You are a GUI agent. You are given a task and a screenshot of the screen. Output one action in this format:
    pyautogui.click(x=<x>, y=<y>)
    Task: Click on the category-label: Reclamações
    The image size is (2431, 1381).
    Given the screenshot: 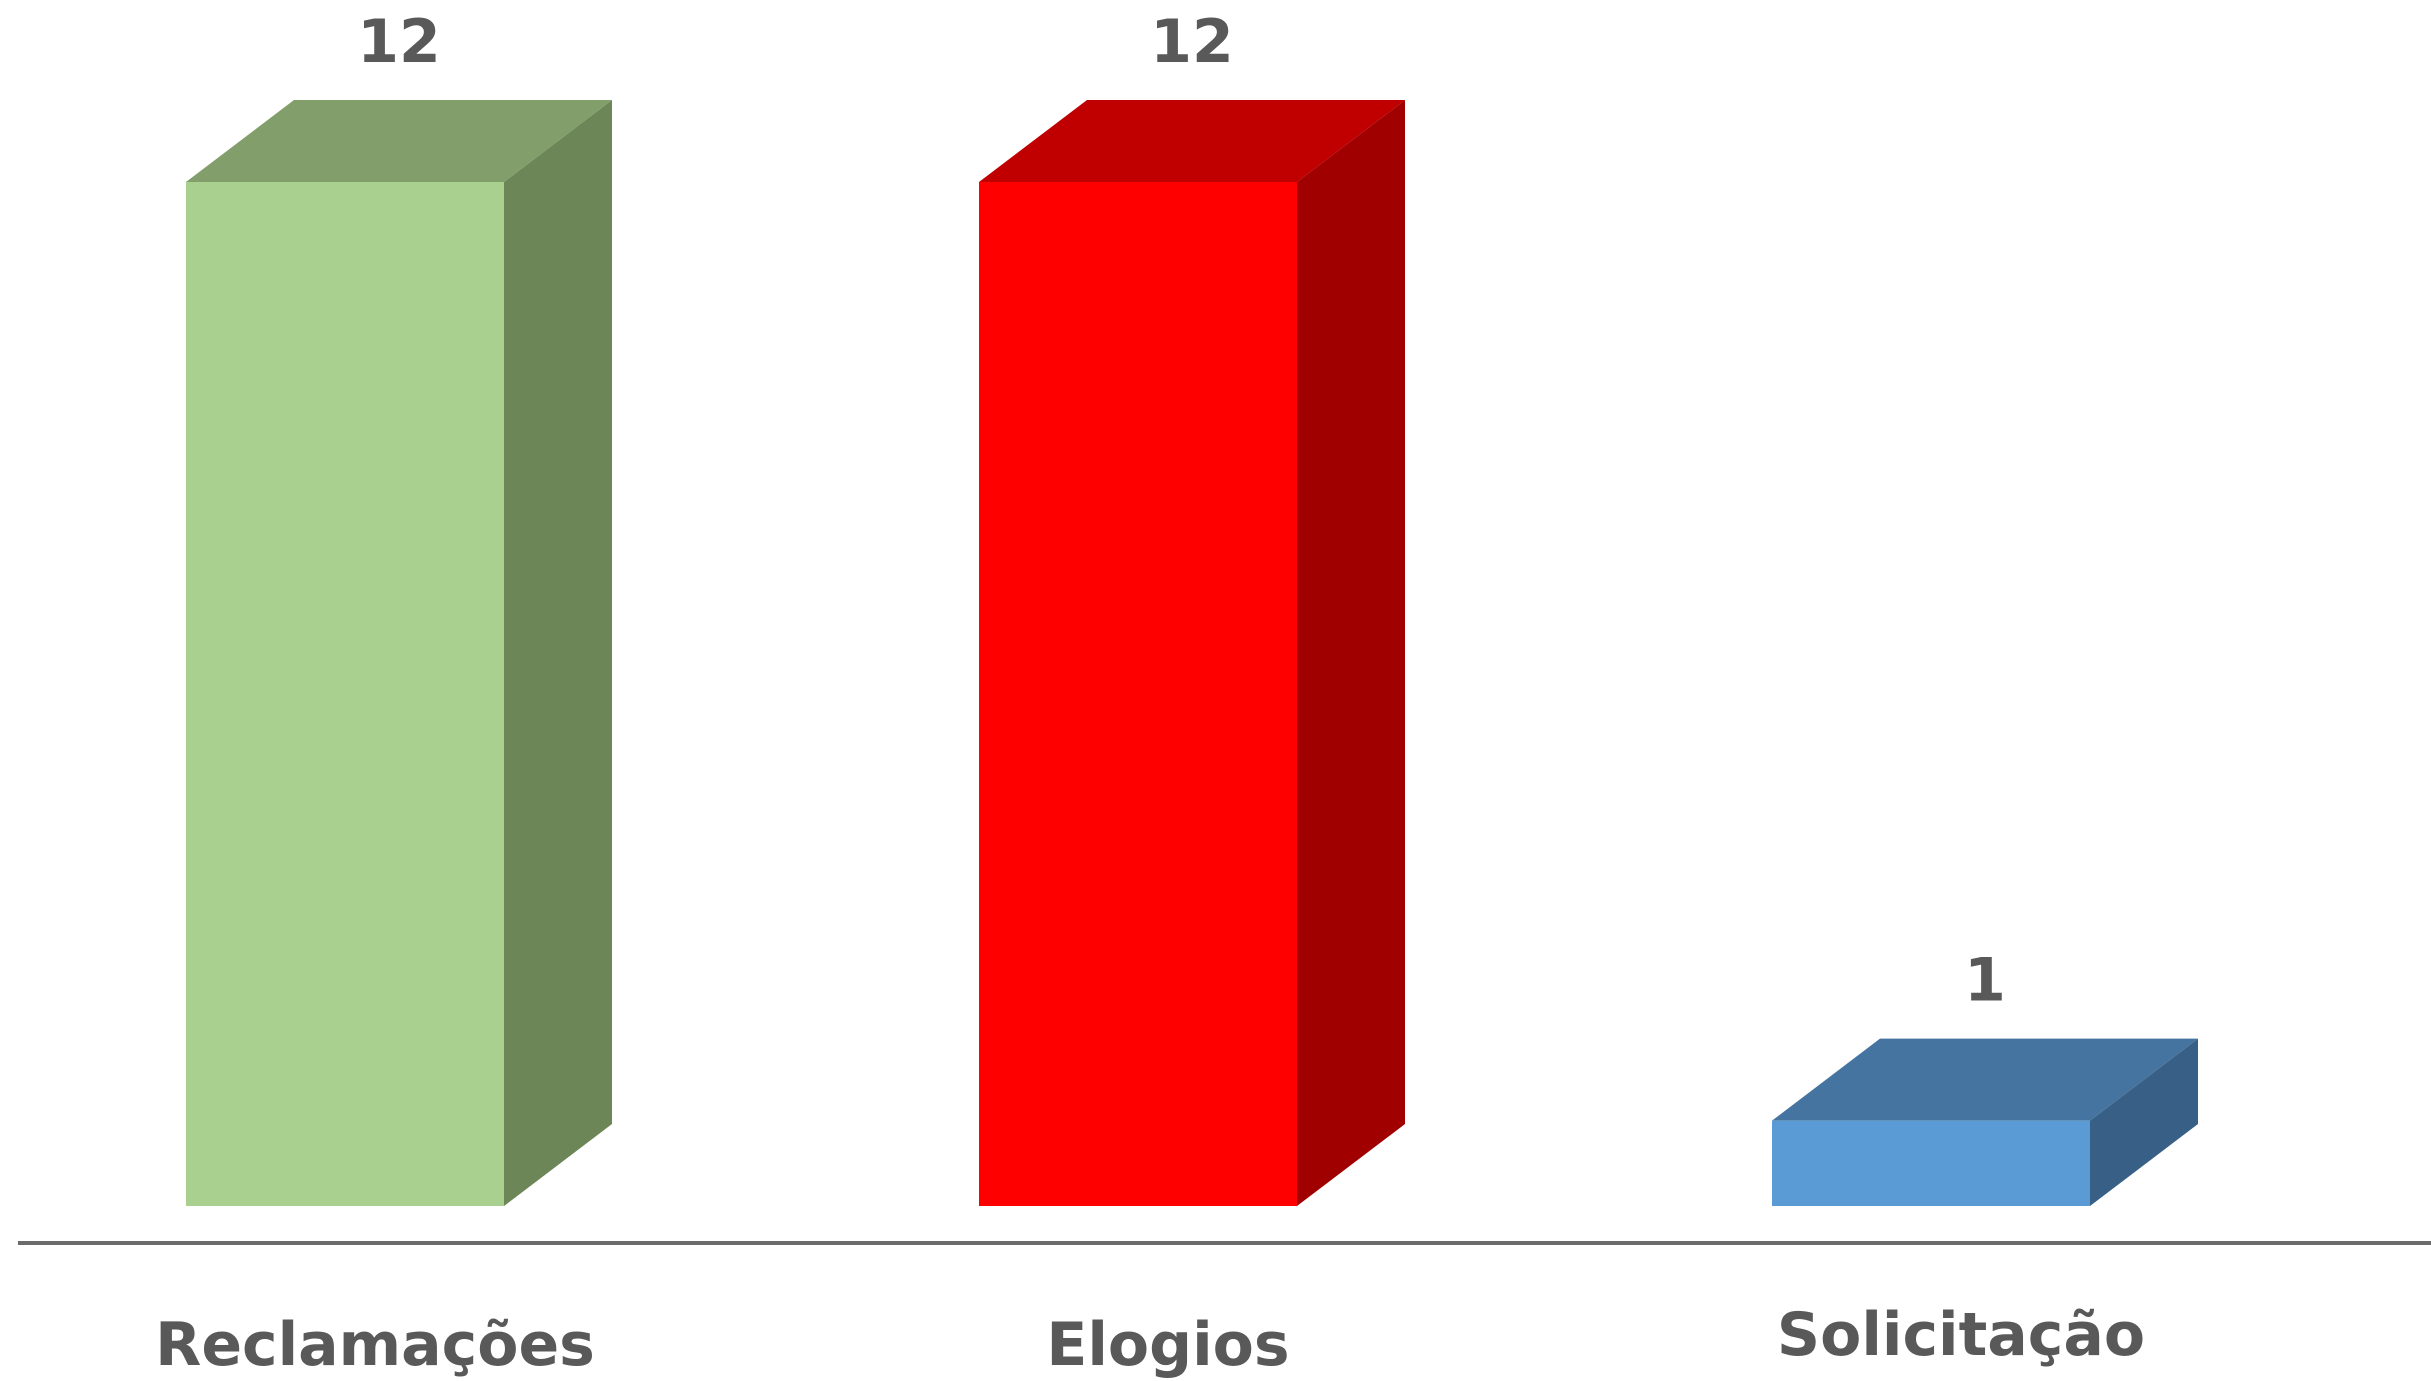 What is the action you would take?
    pyautogui.click(x=375, y=1345)
    